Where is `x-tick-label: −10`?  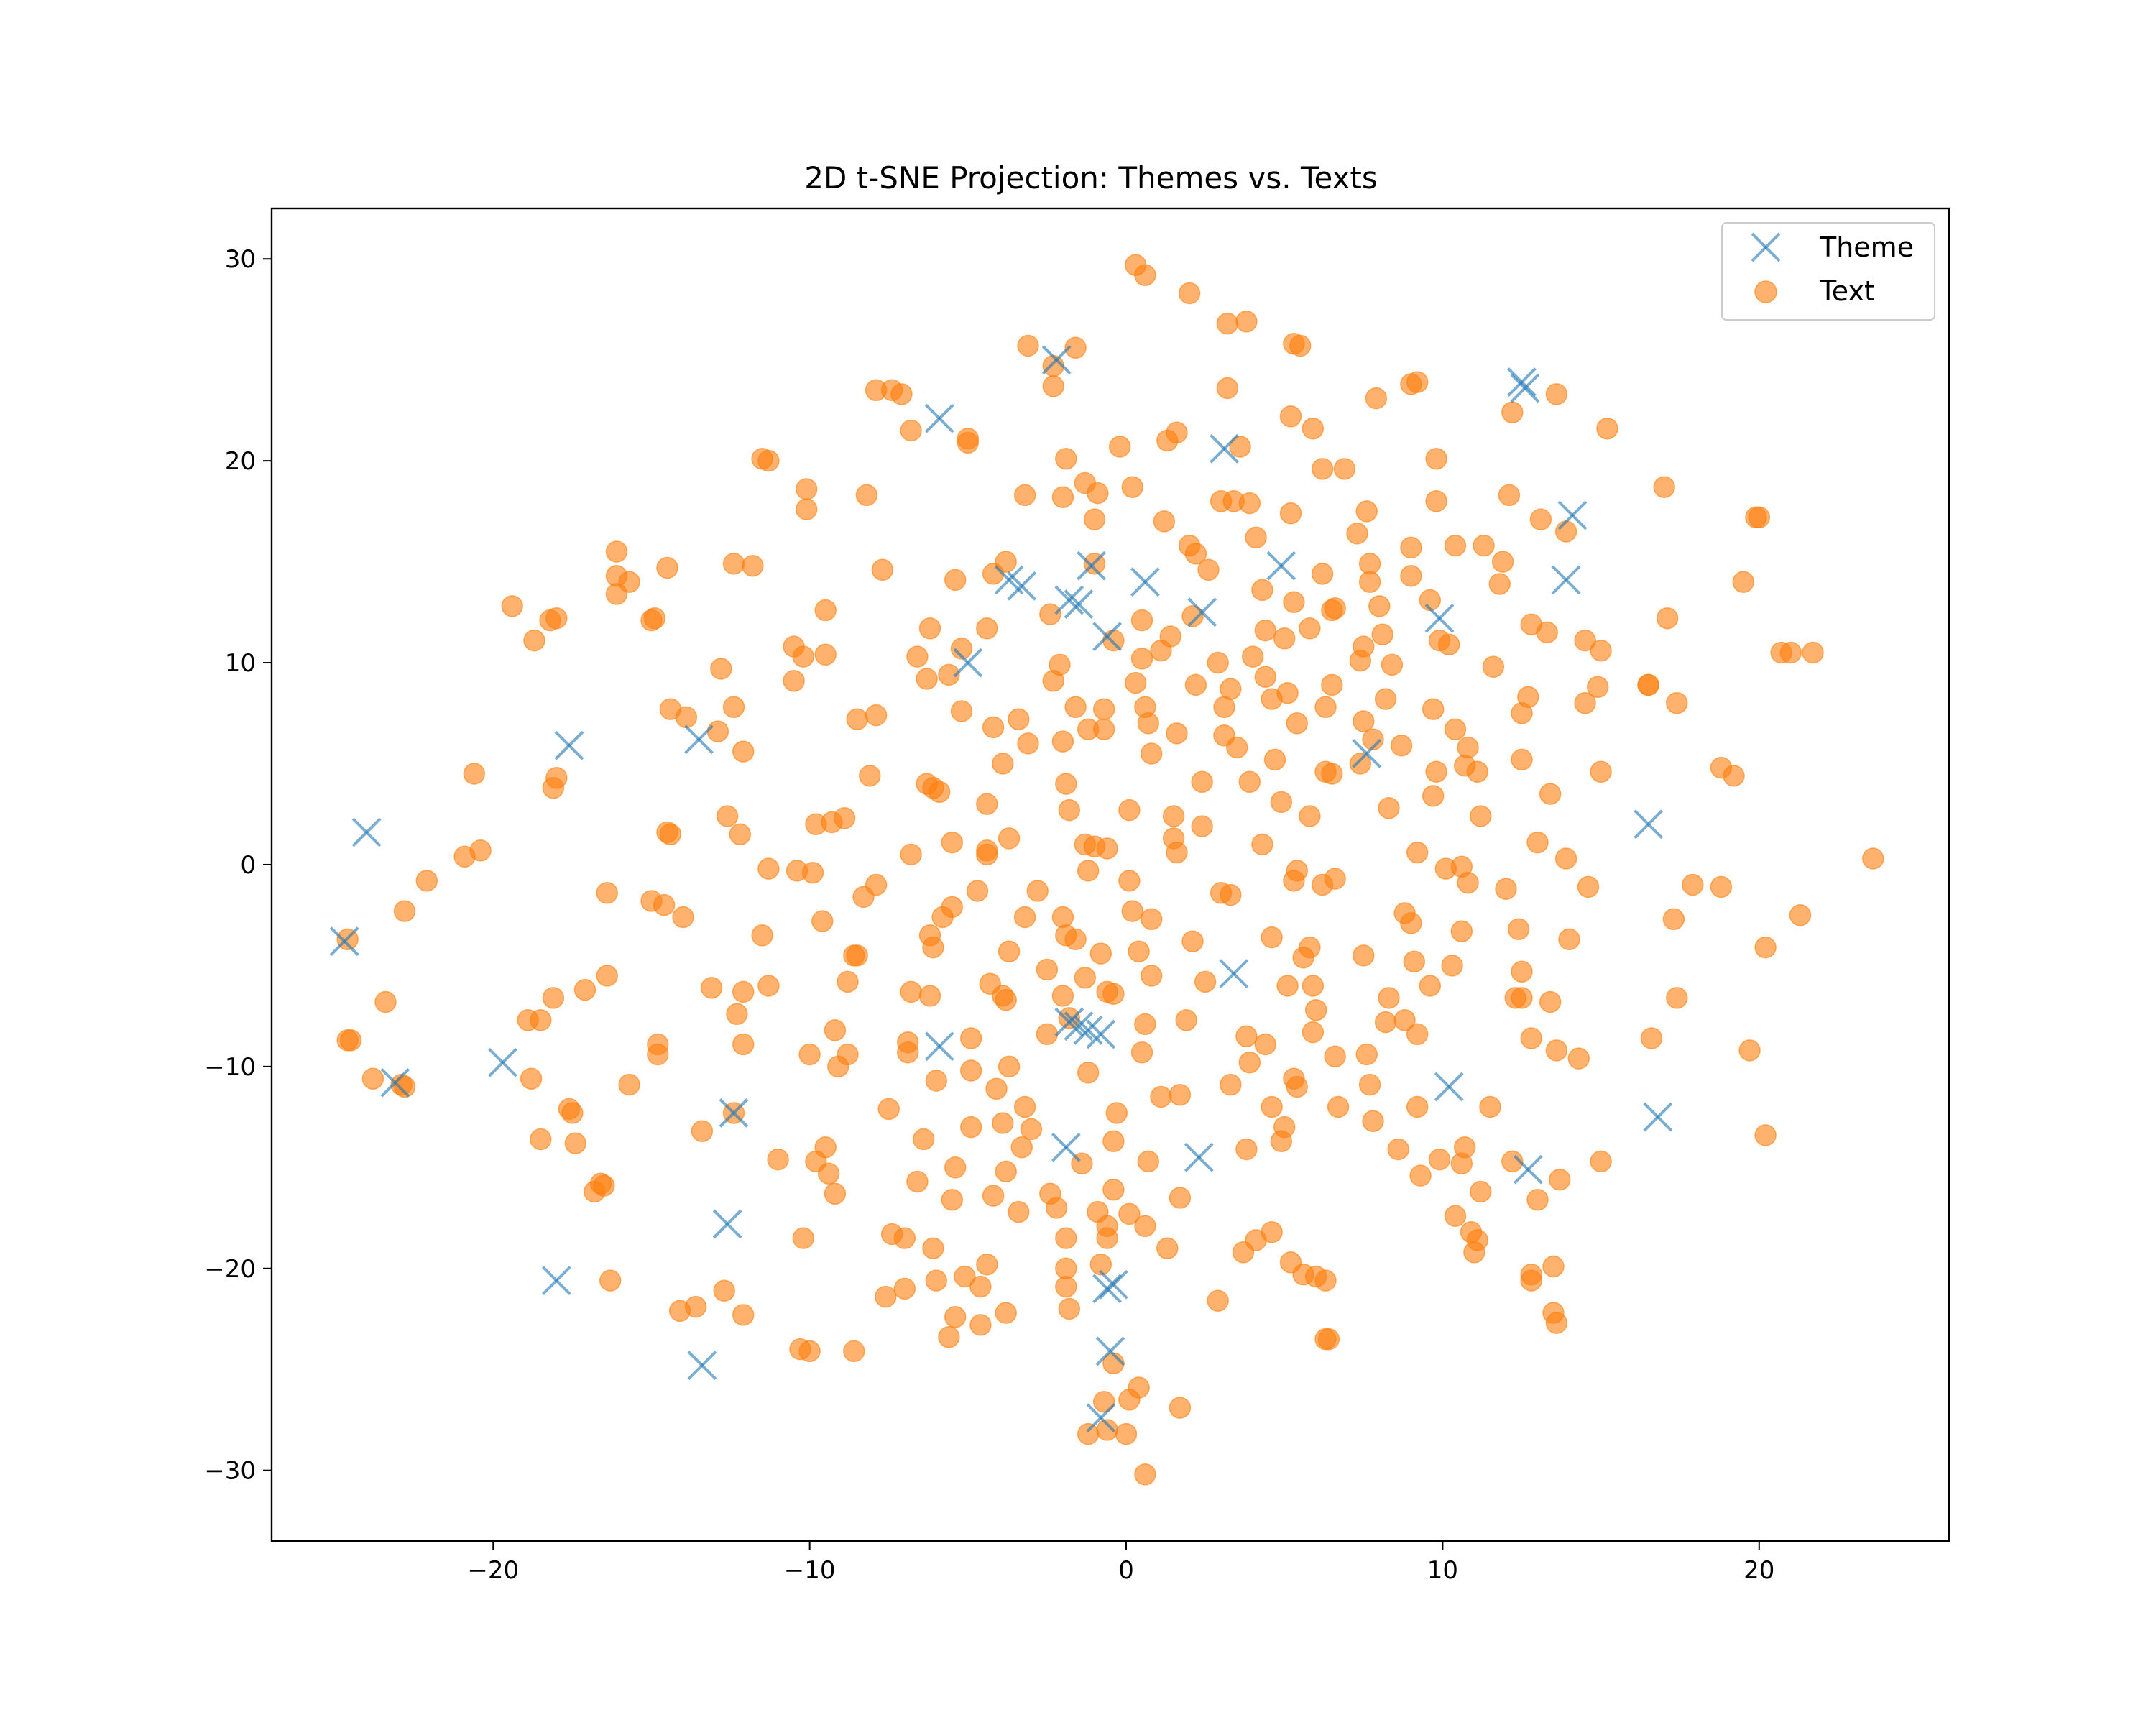
x-tick-label: −10 is located at coordinates (810, 1570).